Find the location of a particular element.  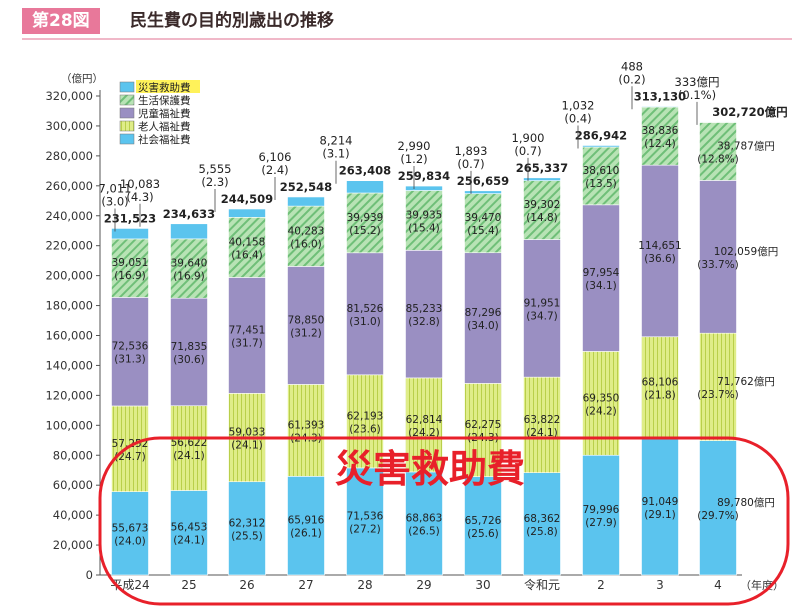

data-label-share: (24.7) is located at coordinates (130, 457).